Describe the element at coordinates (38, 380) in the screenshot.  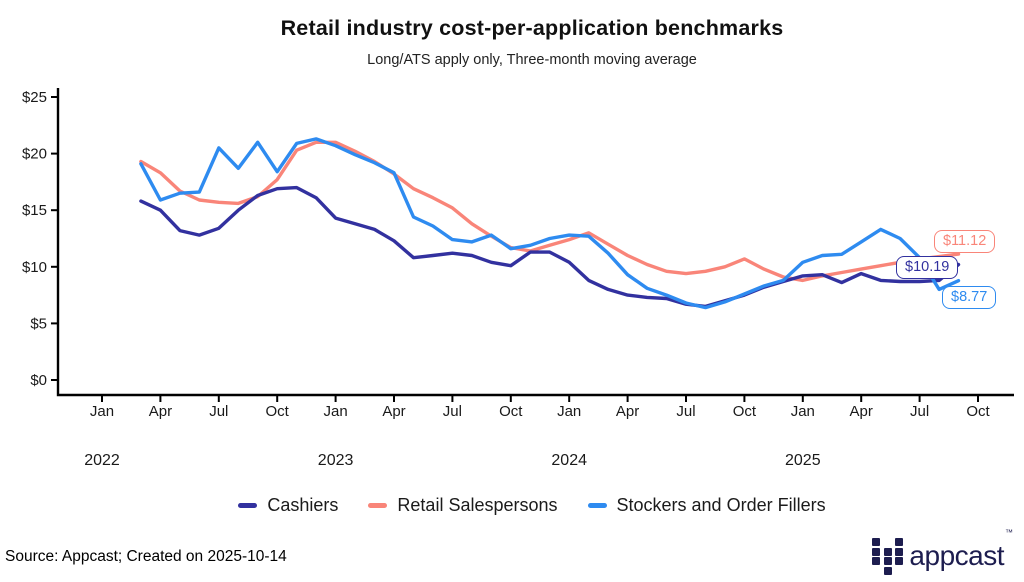
I see `y-tick-label: $0` at that location.